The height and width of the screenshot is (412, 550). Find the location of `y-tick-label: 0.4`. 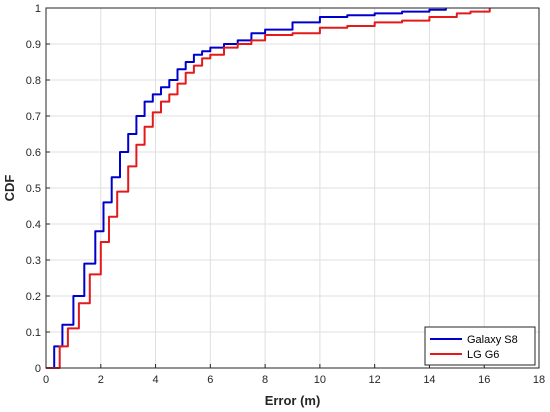

y-tick-label: 0.4 is located at coordinates (33, 225).